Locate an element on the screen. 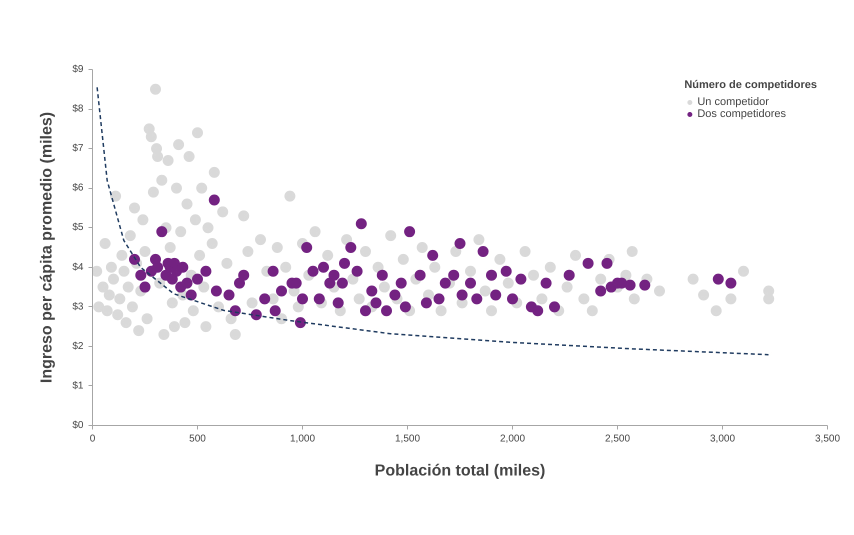 The height and width of the screenshot is (535, 854). y-tick-label: $7 is located at coordinates (78, 148).